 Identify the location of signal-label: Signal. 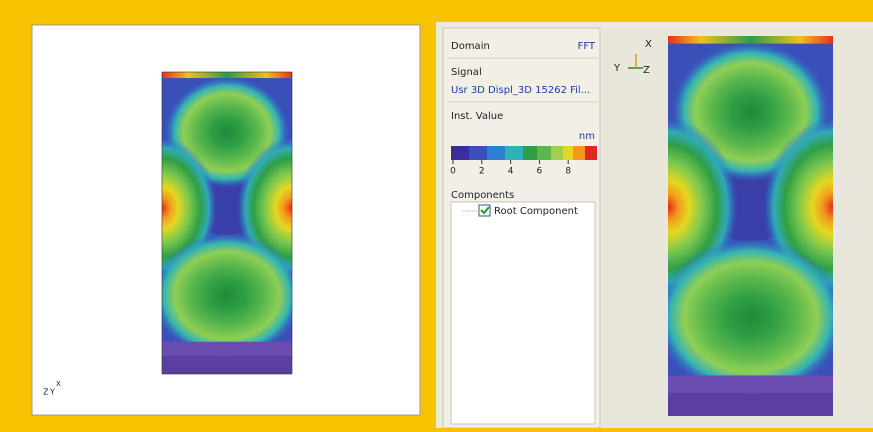
(466, 72).